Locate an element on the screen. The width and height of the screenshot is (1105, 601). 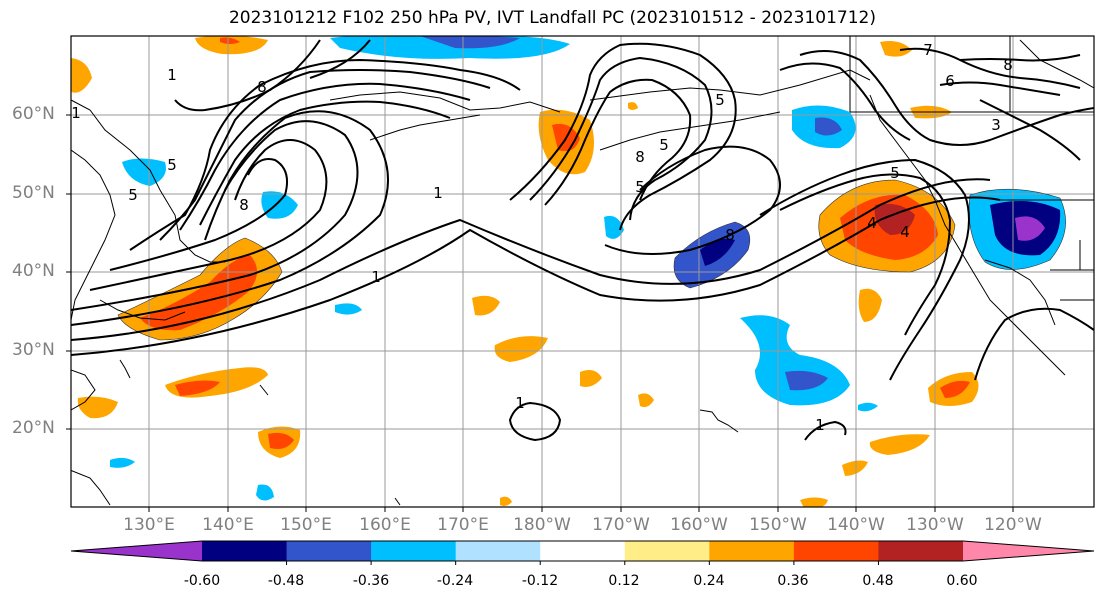
lon-label-150w: 150°W is located at coordinates (778, 525).